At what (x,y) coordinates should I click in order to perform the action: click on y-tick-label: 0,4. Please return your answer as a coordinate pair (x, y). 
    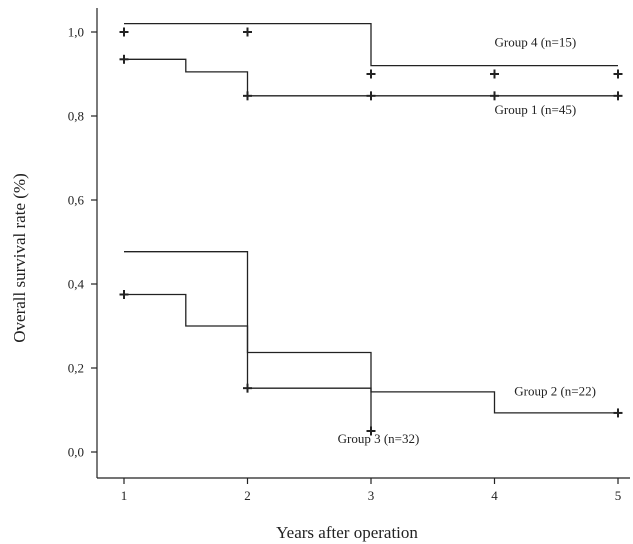
    Looking at the image, I should click on (76, 284).